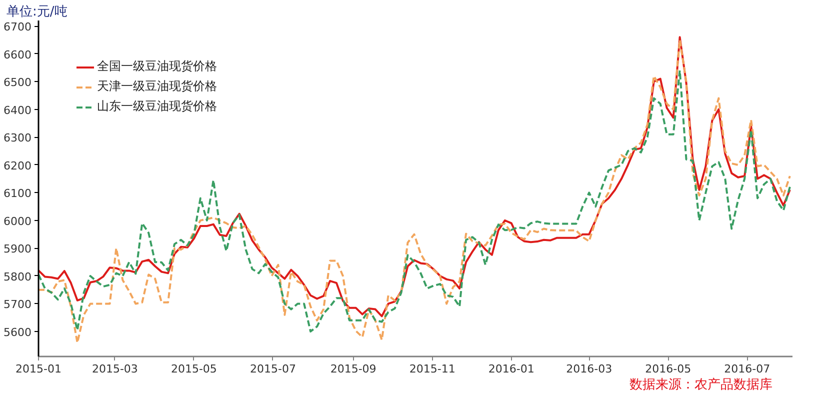 The height and width of the screenshot is (400, 819). What do you see at coordinates (37, 12) in the screenshot?
I see `y-axis-title: 单位:元/吨` at bounding box center [37, 12].